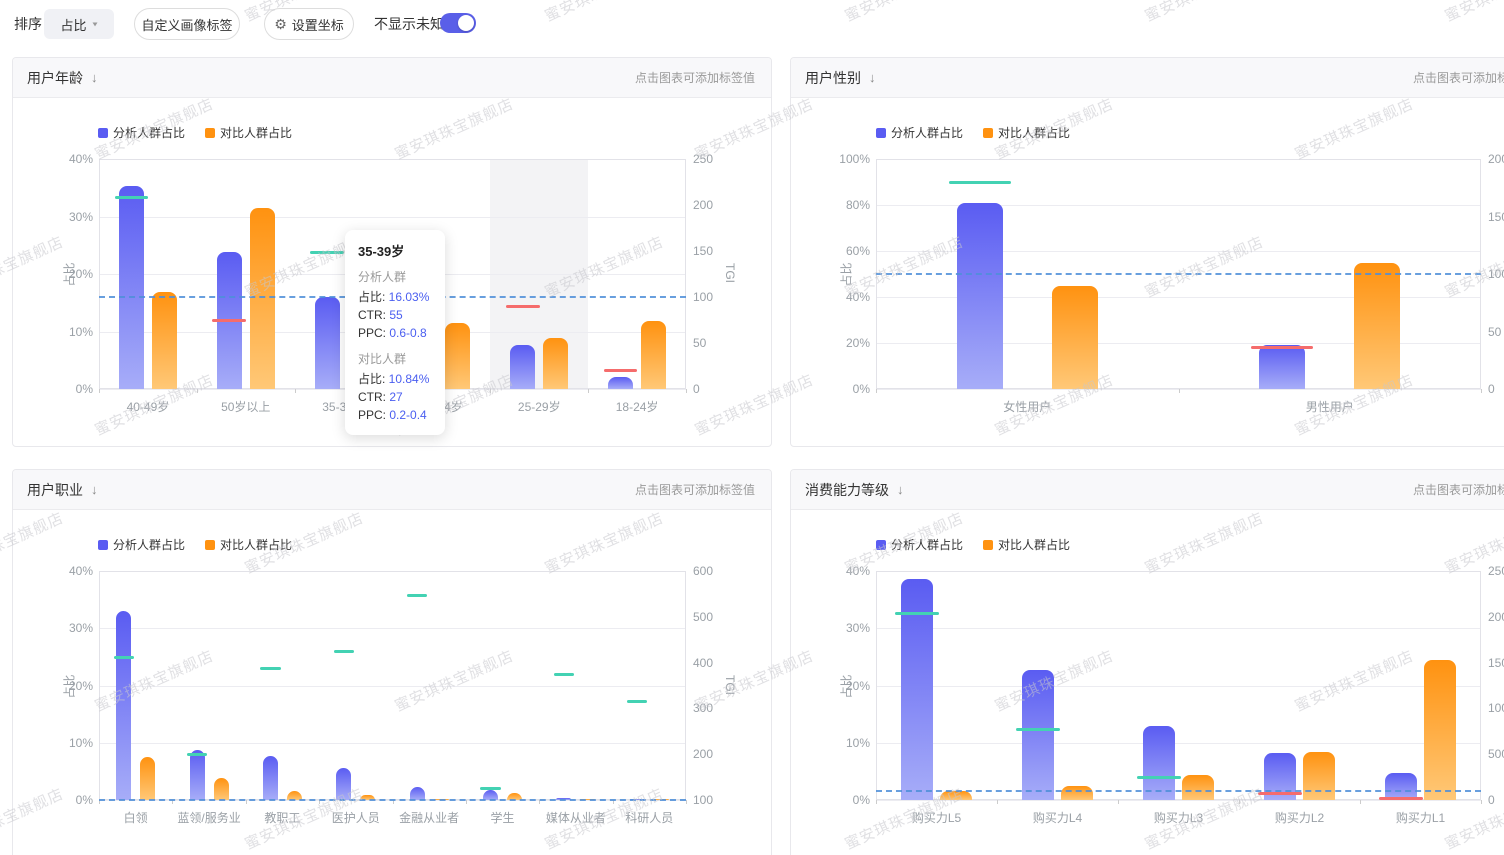  Describe the element at coordinates (1458, 78) in the screenshot. I see `add-label-hint: 点击图表可添加标签值` at that location.